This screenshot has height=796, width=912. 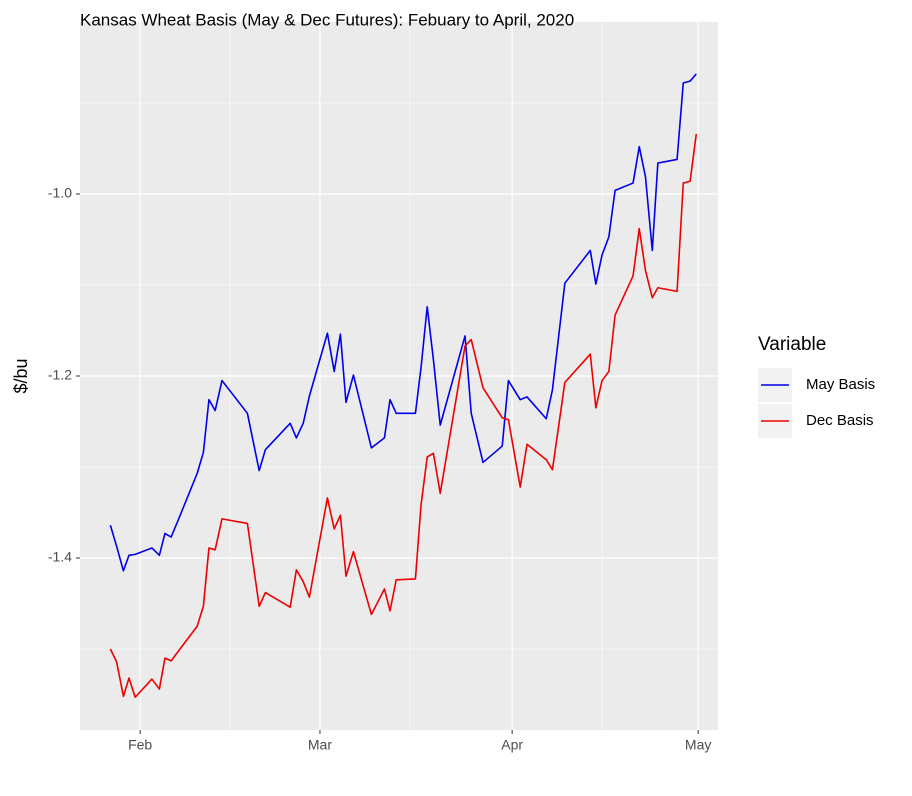 What do you see at coordinates (840, 420) in the screenshot?
I see `legend-label: Dec Basis` at bounding box center [840, 420].